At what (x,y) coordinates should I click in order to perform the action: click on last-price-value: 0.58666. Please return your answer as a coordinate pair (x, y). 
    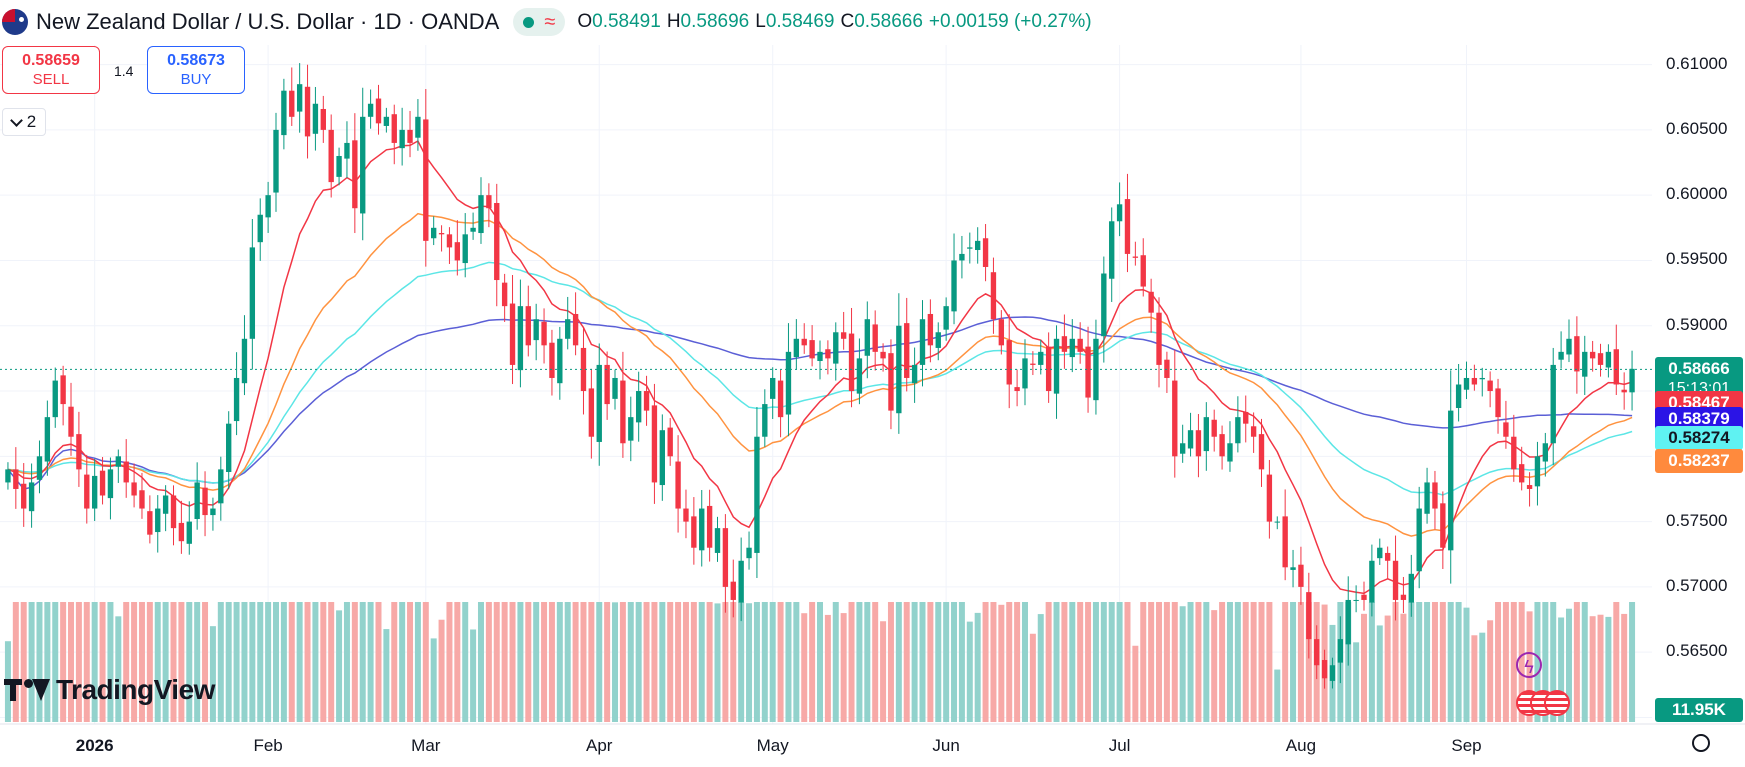
    Looking at the image, I should click on (1699, 369).